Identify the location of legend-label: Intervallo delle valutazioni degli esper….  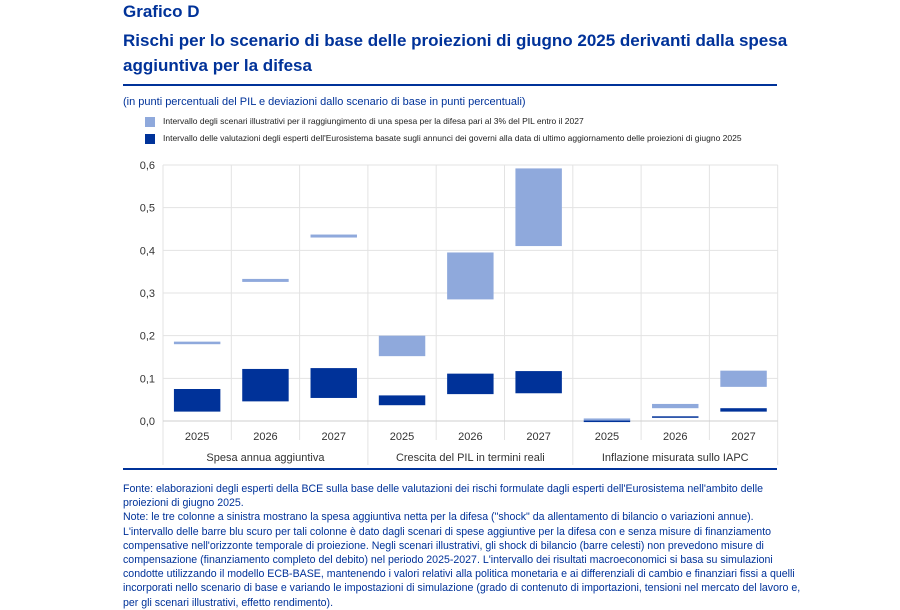
(452, 138).